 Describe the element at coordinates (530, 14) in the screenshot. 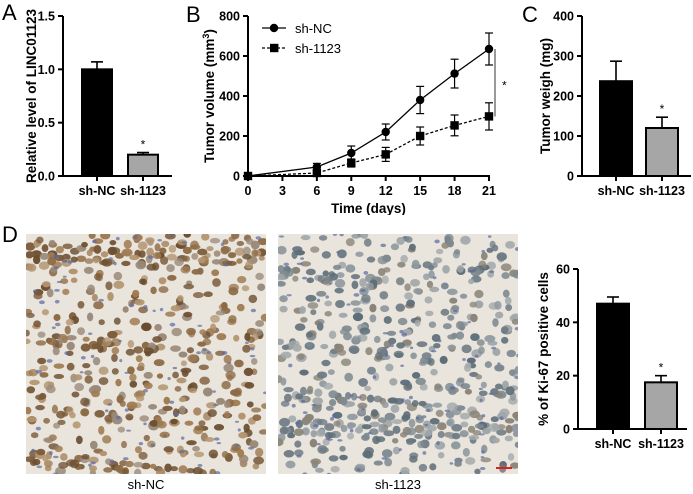

I see `panel-label-c: C` at that location.